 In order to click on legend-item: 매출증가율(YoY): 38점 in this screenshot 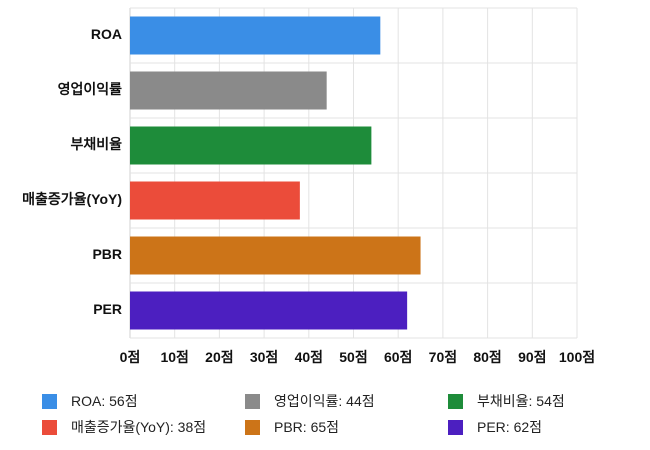, I will do `click(124, 427)`.